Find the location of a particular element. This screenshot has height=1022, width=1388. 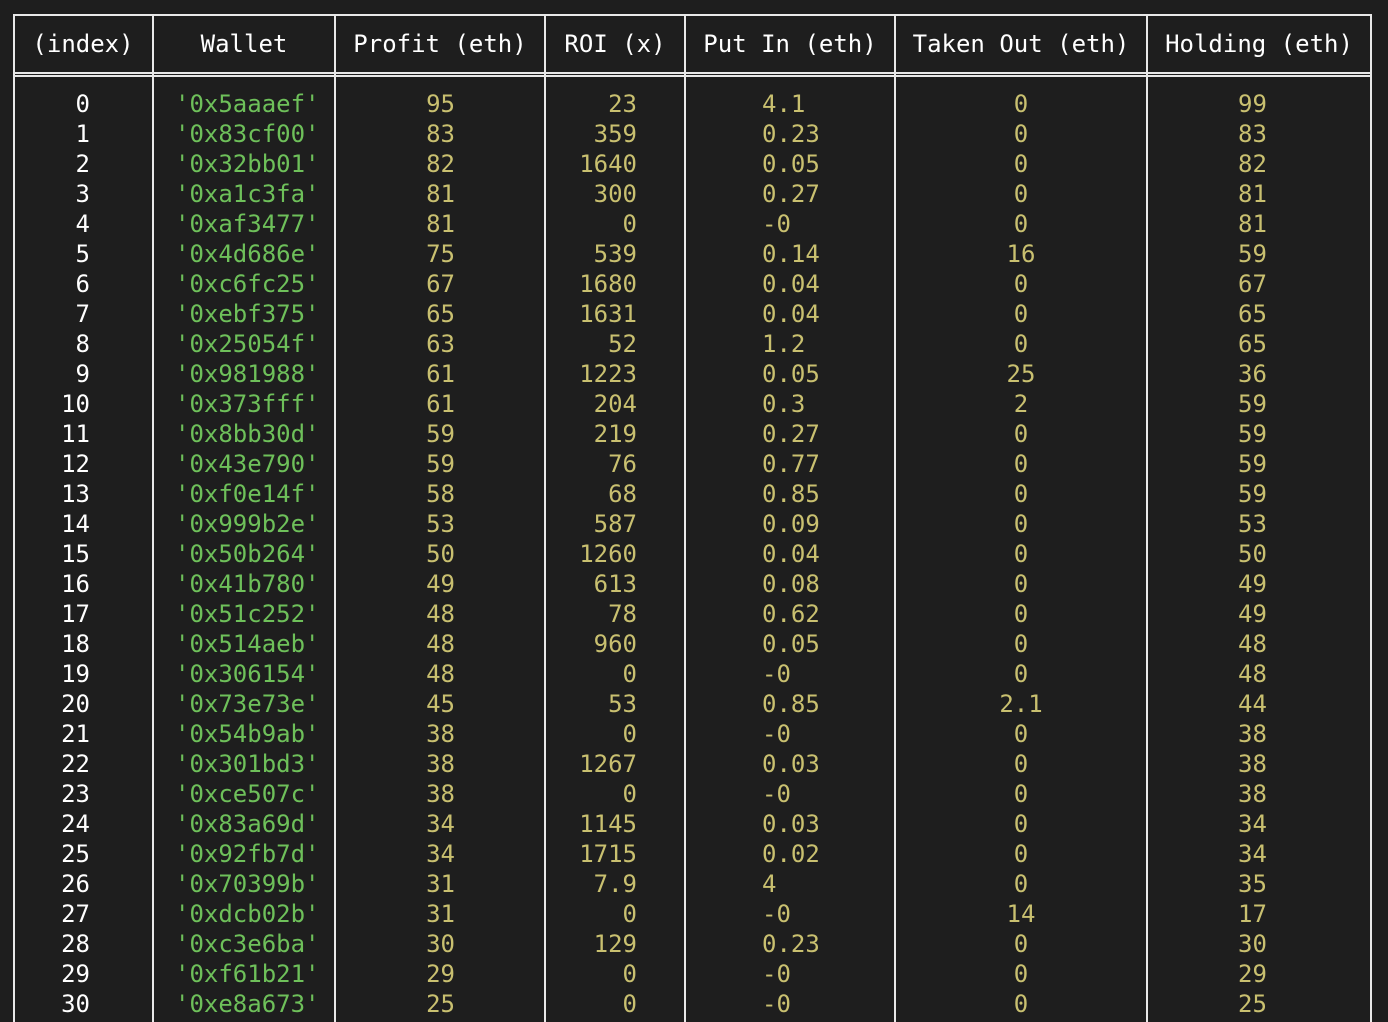

table-row: 25 '0x92fb7d' 34 1715 0.02 0 34 is located at coordinates (694, 854).